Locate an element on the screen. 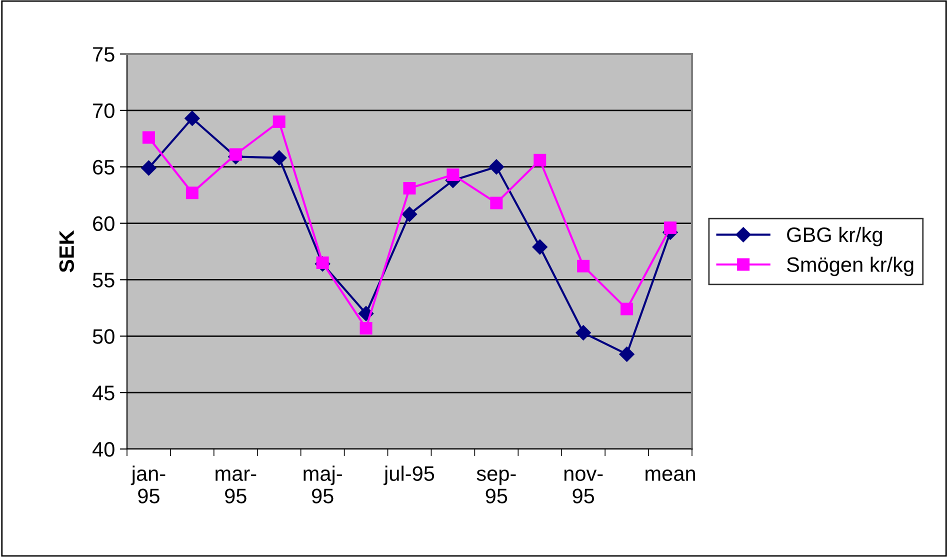 This screenshot has width=948, height=557. legend-label: Smögen kr/kg is located at coordinates (850, 266).